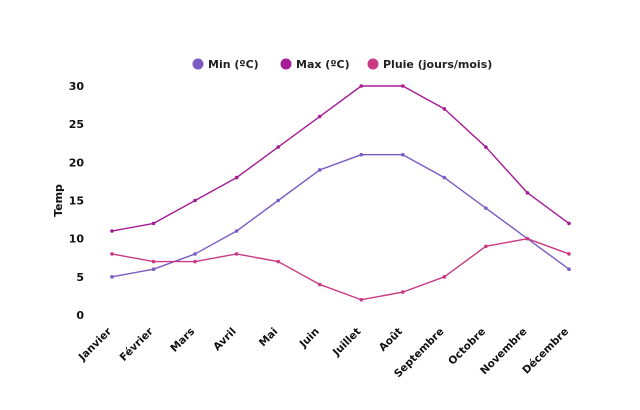 This screenshot has width=640, height=410. What do you see at coordinates (80, 315) in the screenshot?
I see `y-tick-label: 0` at bounding box center [80, 315].